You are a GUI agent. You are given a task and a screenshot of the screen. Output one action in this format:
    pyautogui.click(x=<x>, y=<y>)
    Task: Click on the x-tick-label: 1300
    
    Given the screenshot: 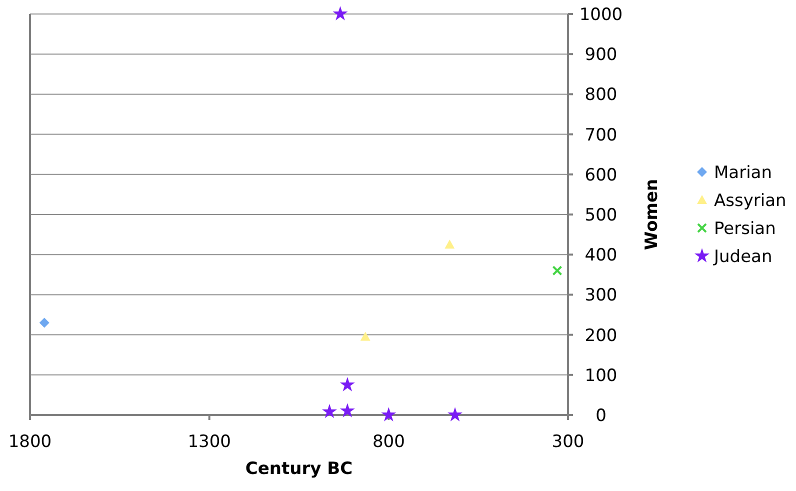 What is the action you would take?
    pyautogui.click(x=209, y=442)
    